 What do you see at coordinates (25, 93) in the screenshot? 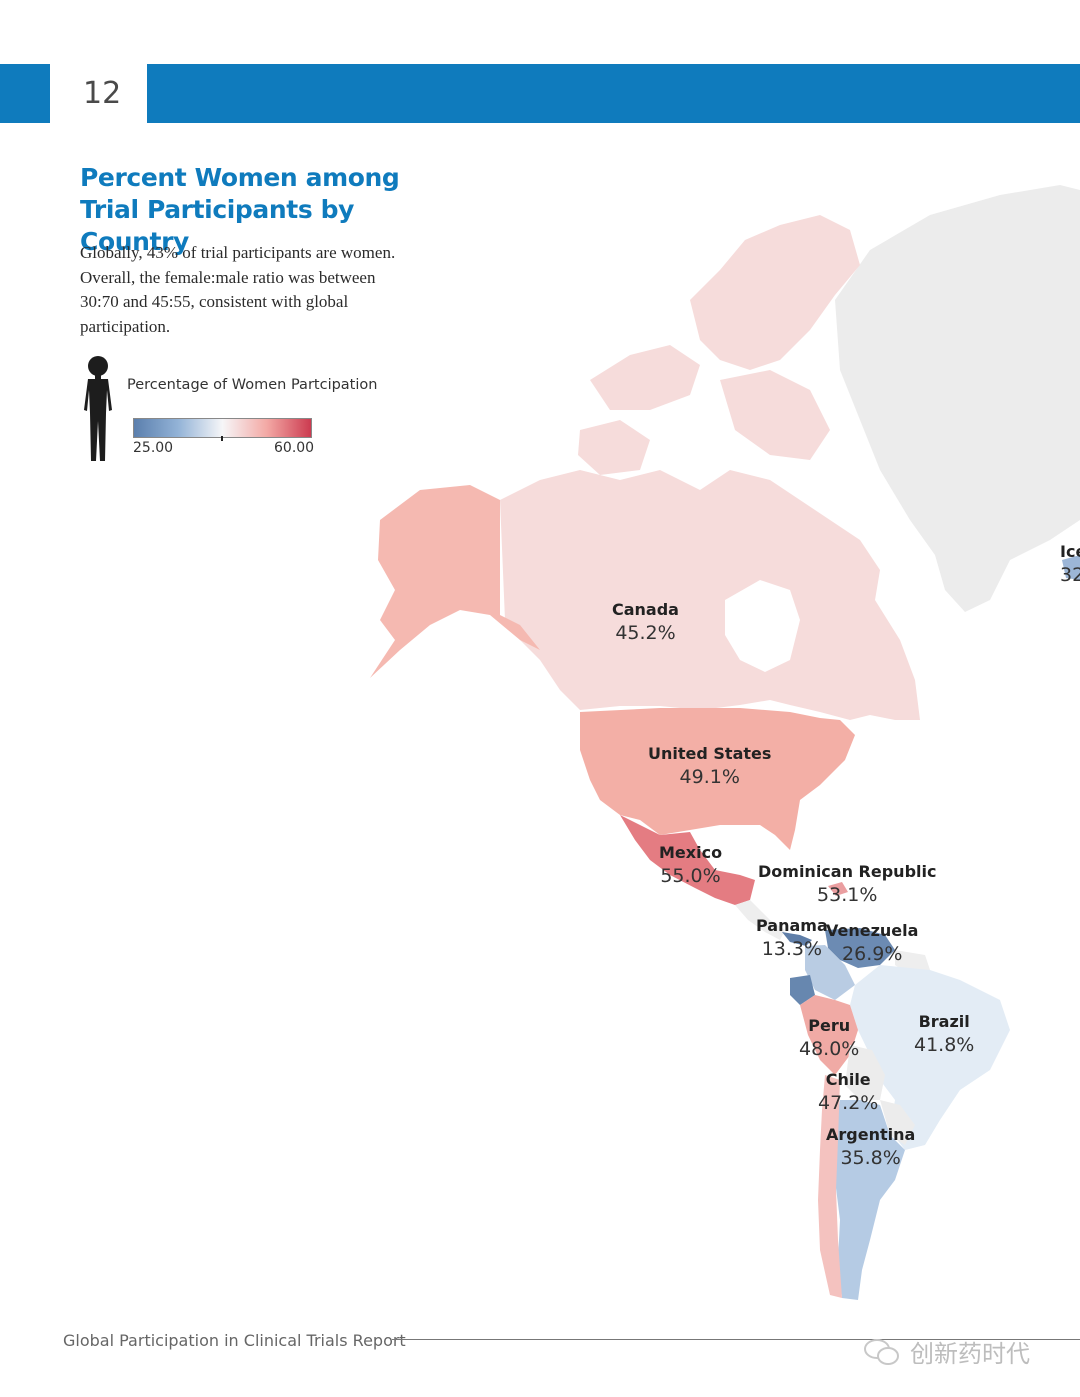
I see `header-bar-left` at bounding box center [25, 93].